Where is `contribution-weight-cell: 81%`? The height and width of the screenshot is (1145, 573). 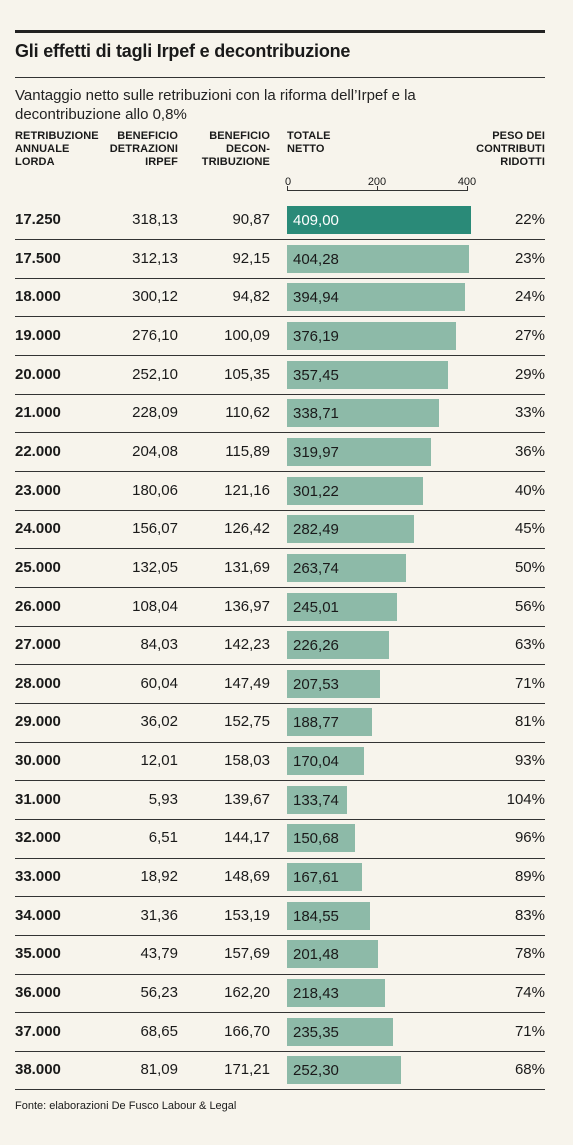
contribution-weight-cell: 81% is located at coordinates (529, 722).